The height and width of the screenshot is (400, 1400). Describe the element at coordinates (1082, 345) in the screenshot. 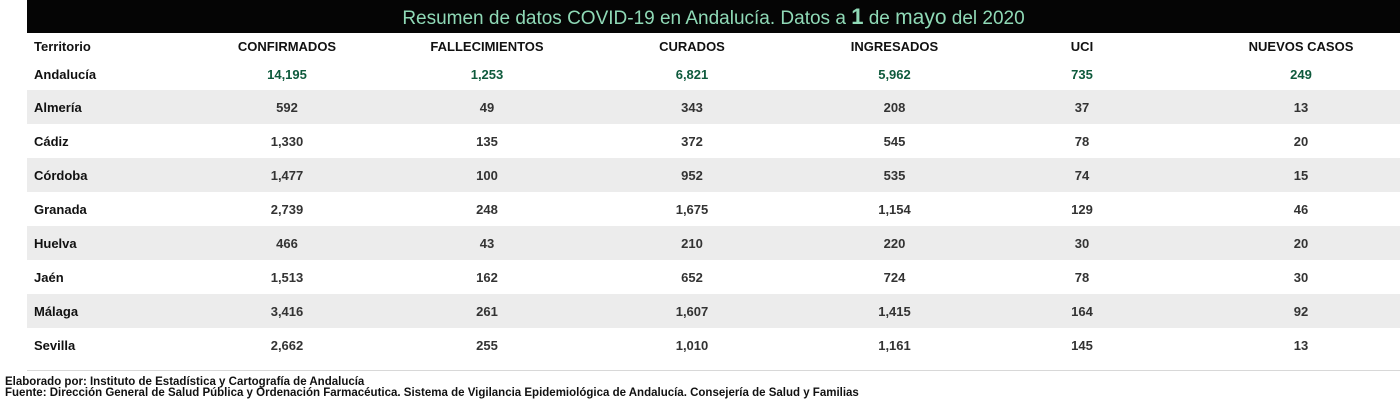

I see `cell-uci: 145` at that location.